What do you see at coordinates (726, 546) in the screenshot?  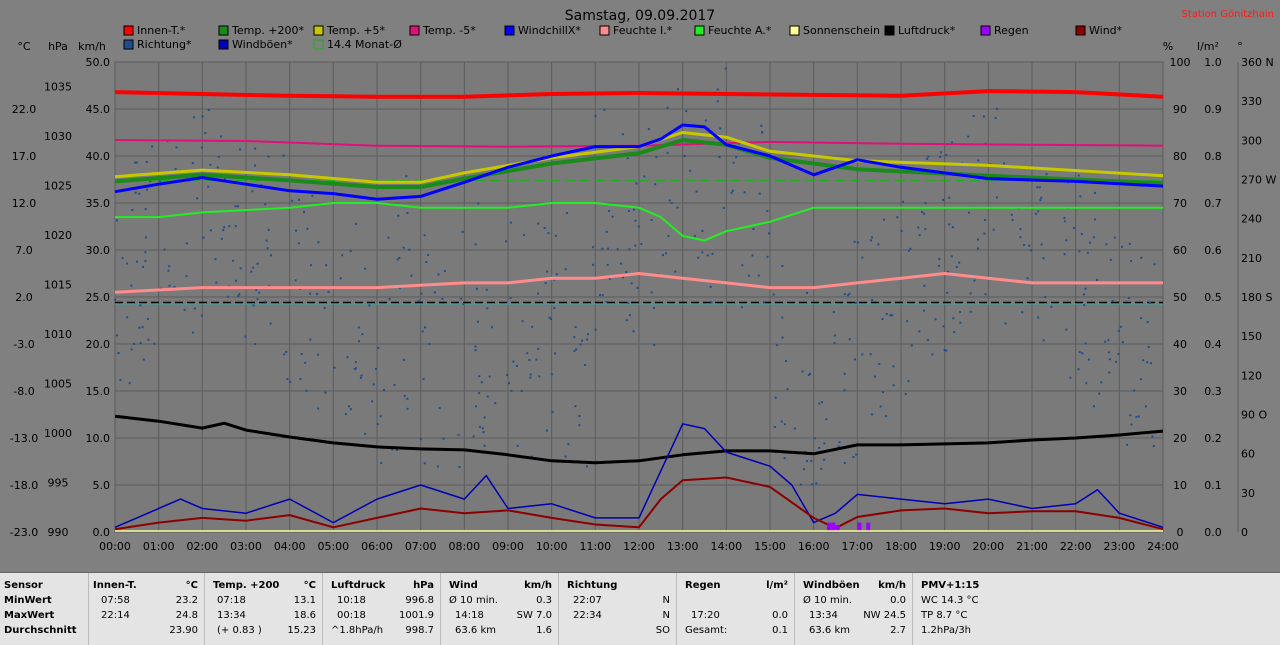 I see `tick-time: 14:00` at bounding box center [726, 546].